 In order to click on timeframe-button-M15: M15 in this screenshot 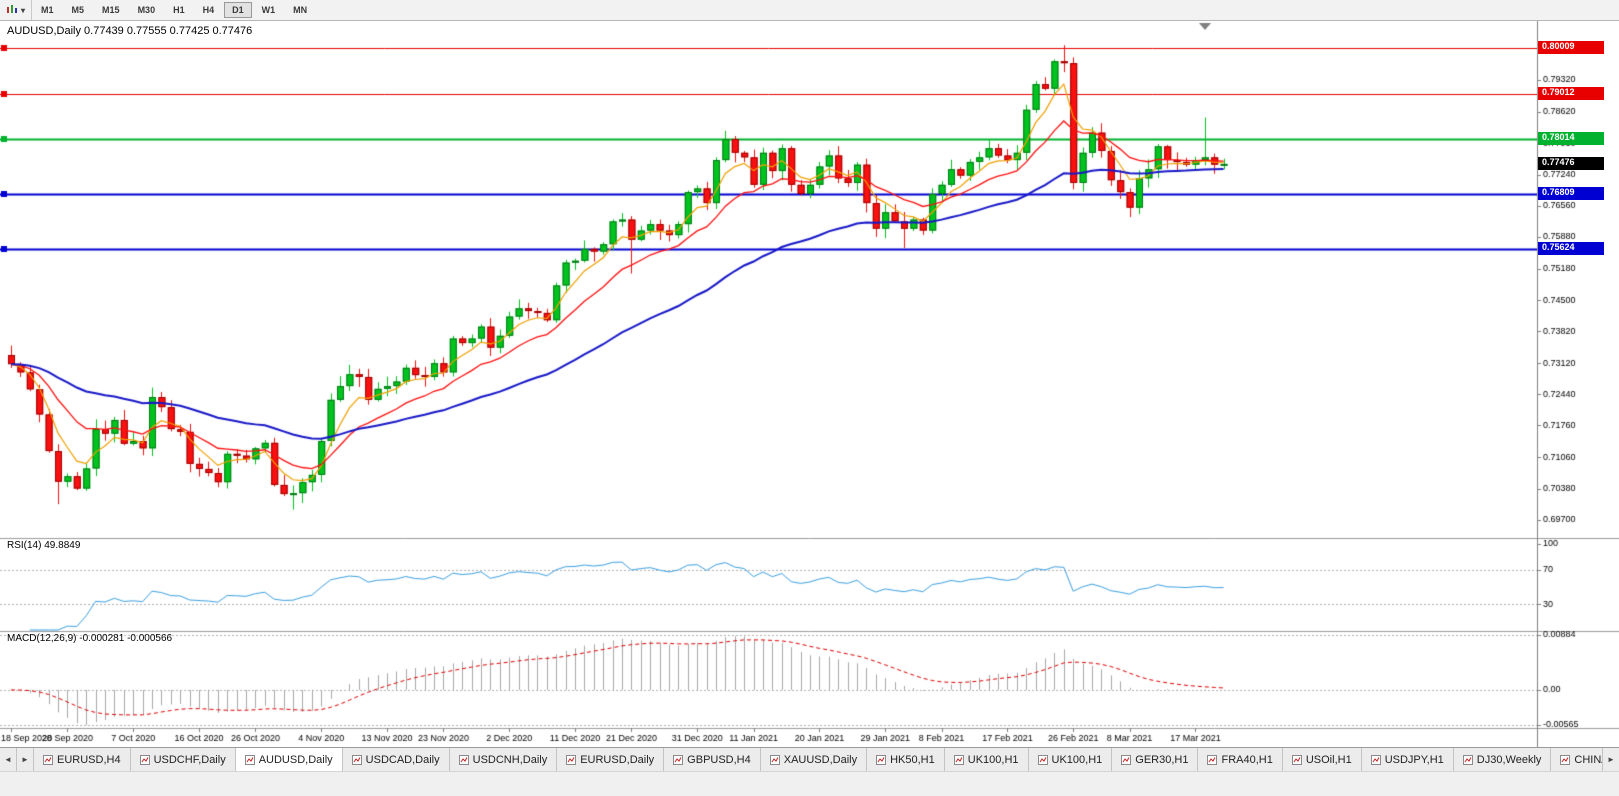, I will do `click(111, 10)`.